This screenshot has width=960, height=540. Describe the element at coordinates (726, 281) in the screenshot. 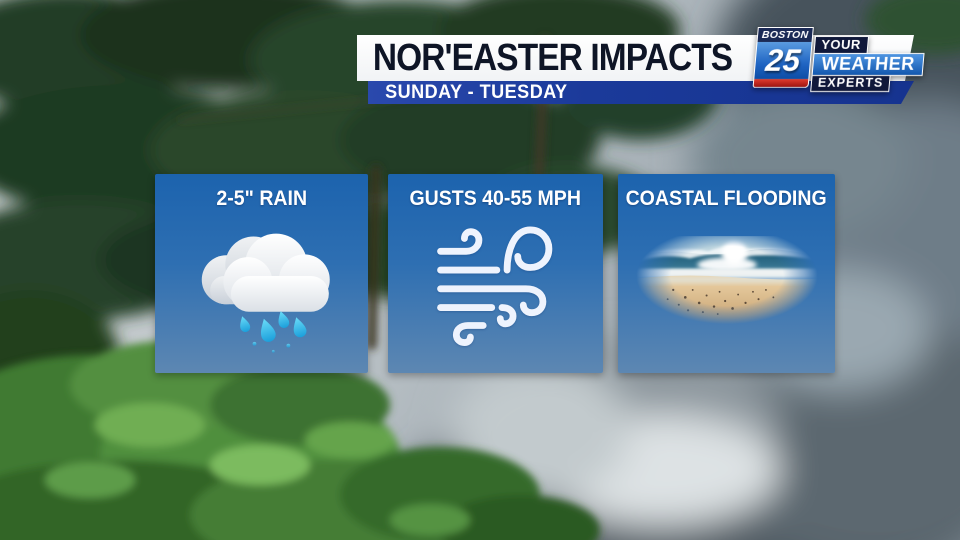

I see `coastal-waves-image` at that location.